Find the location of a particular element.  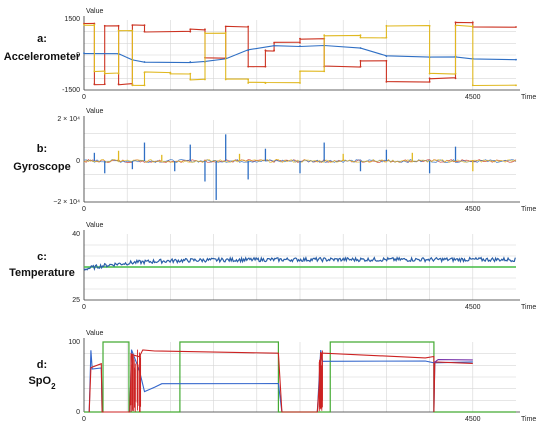

panel-title-subscript: 2 is located at coordinates (53, 386).